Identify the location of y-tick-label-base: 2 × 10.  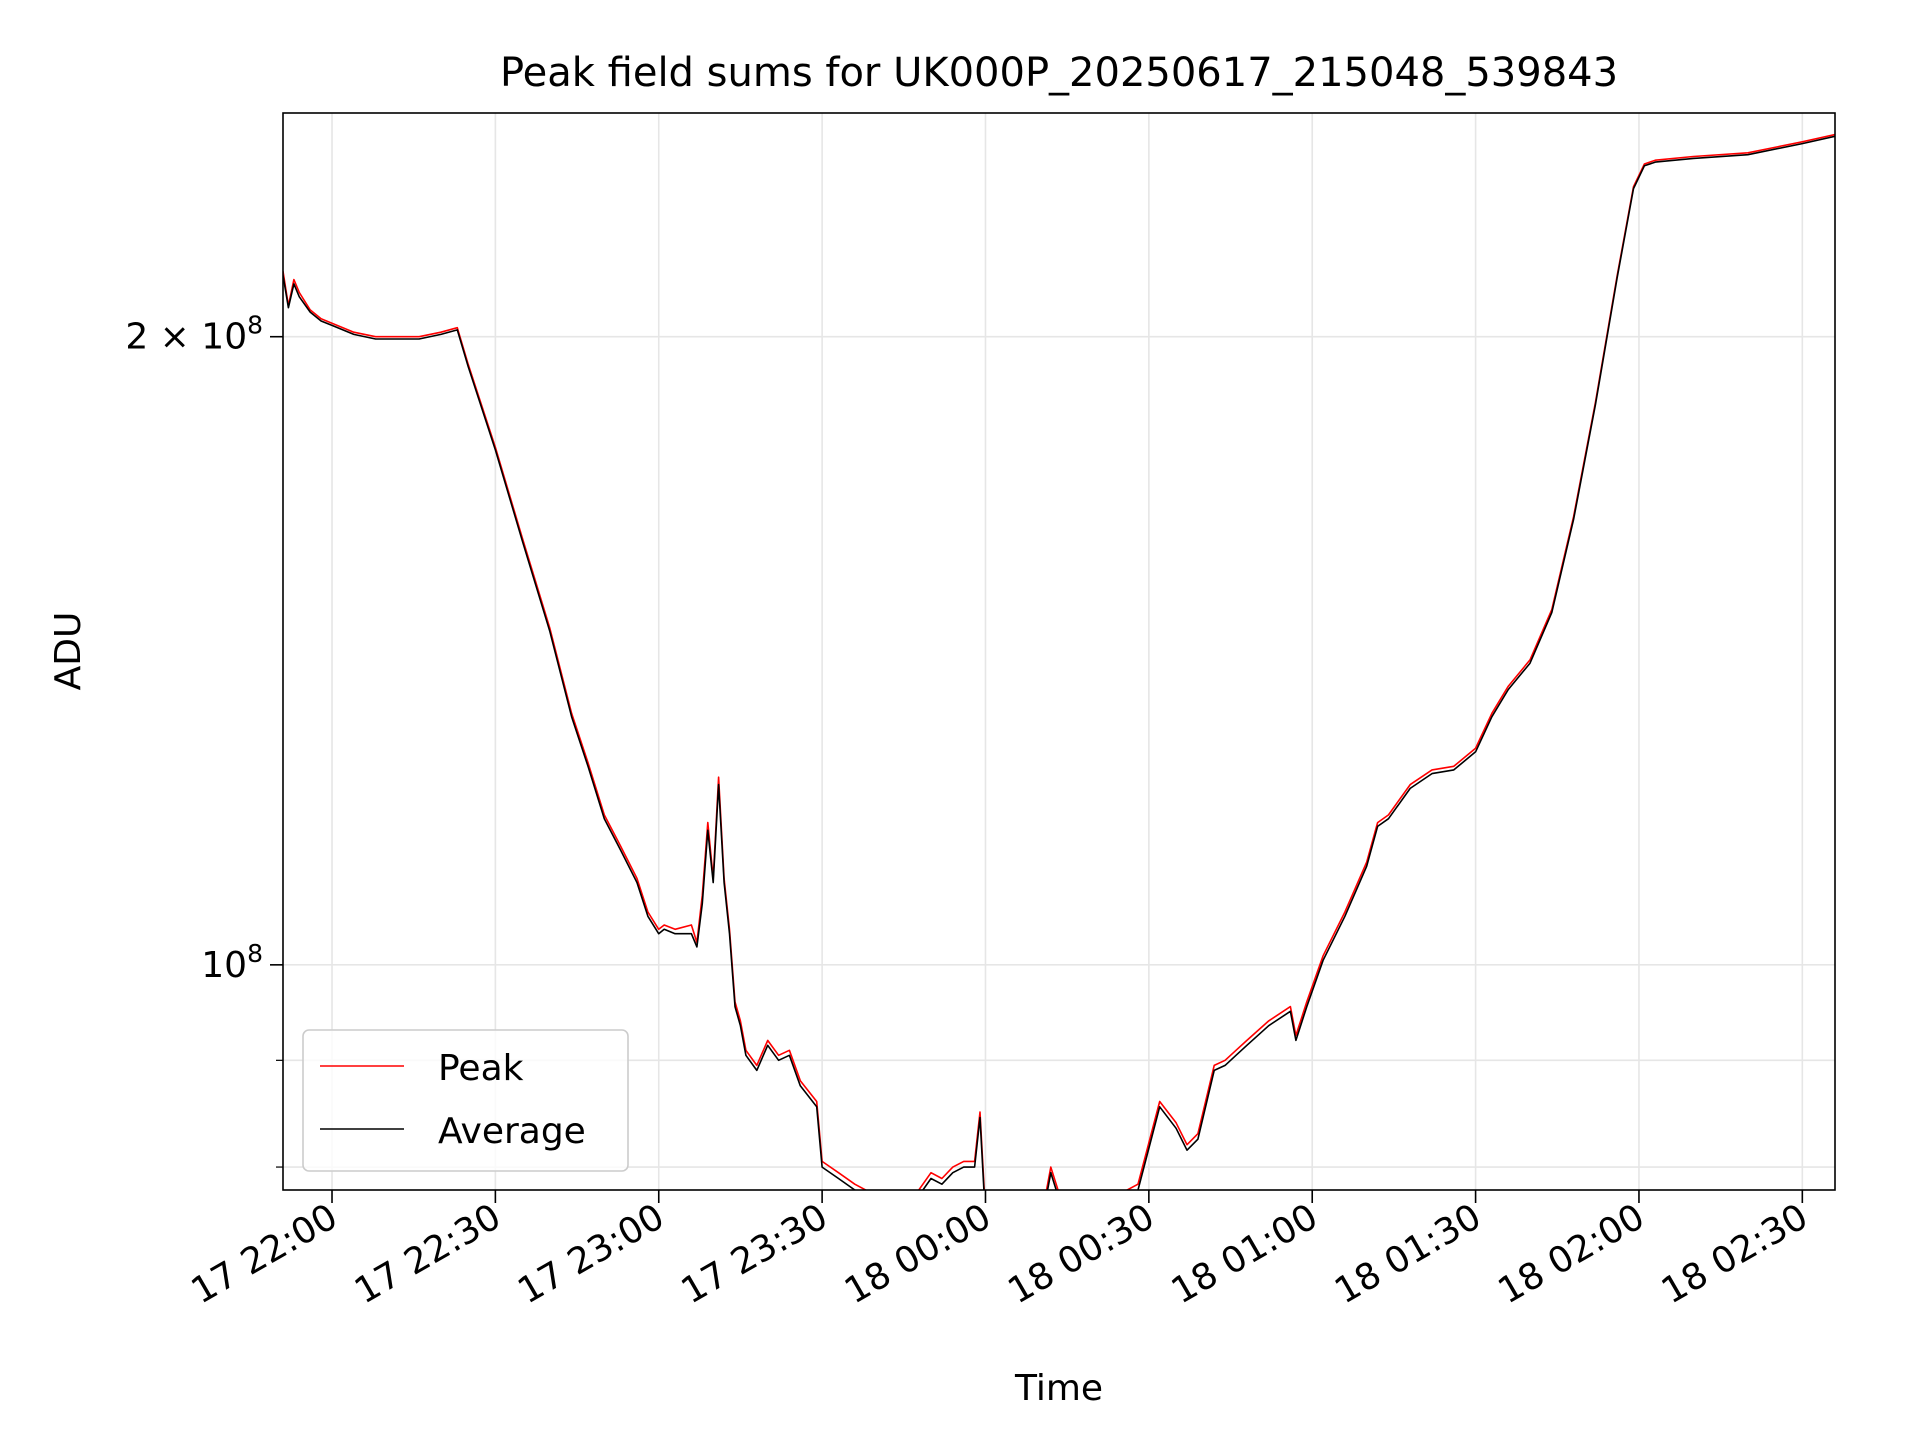
(186, 337).